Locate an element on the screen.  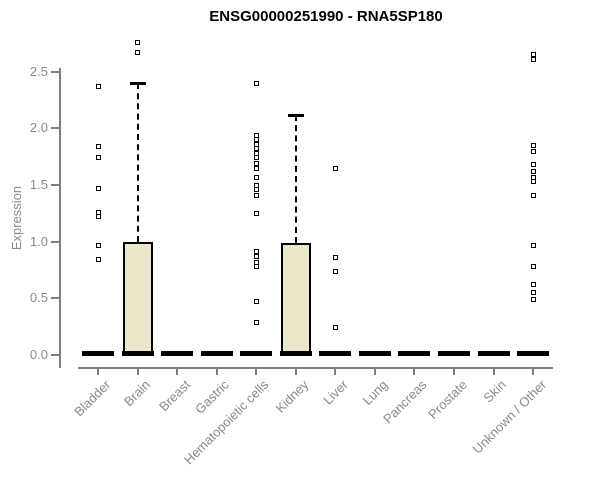
x-axis-tick-label: Breast is located at coordinates (174, 396).